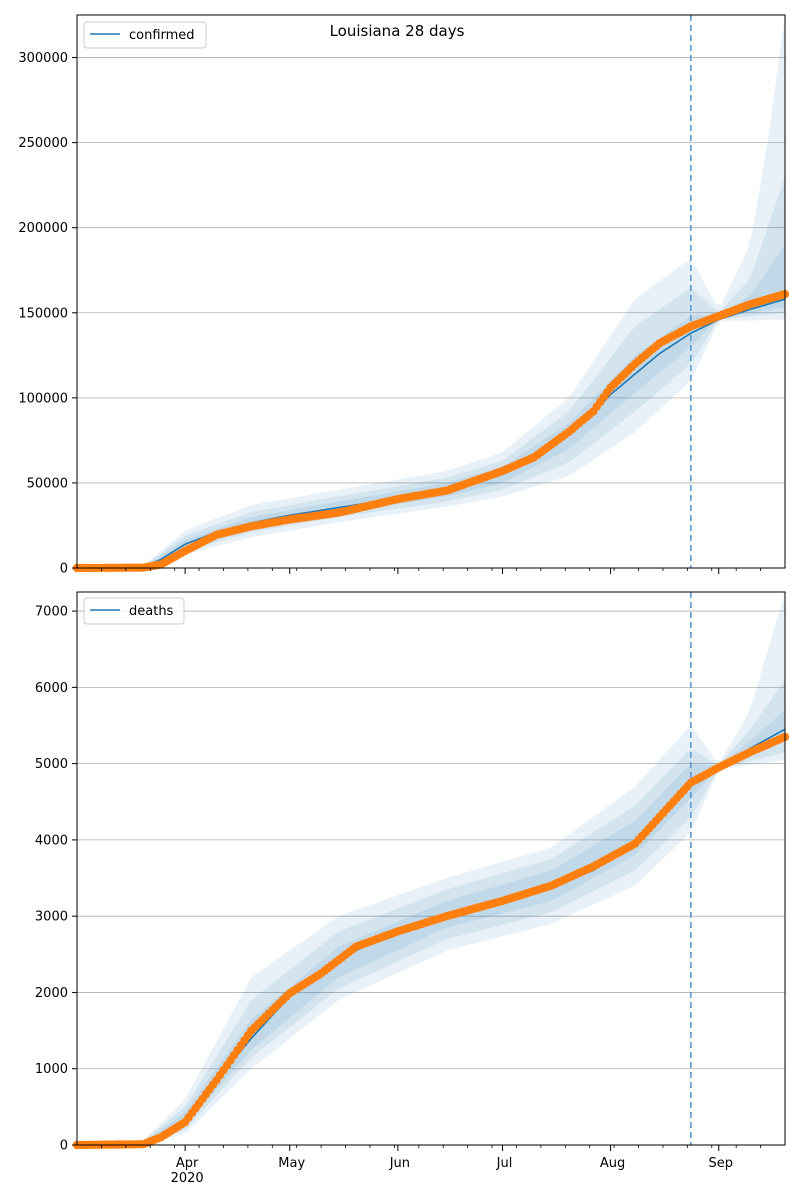 The image size is (800, 1200). What do you see at coordinates (187, 1178) in the screenshot?
I see `deaths-x-tick-sublabel: 2020` at bounding box center [187, 1178].